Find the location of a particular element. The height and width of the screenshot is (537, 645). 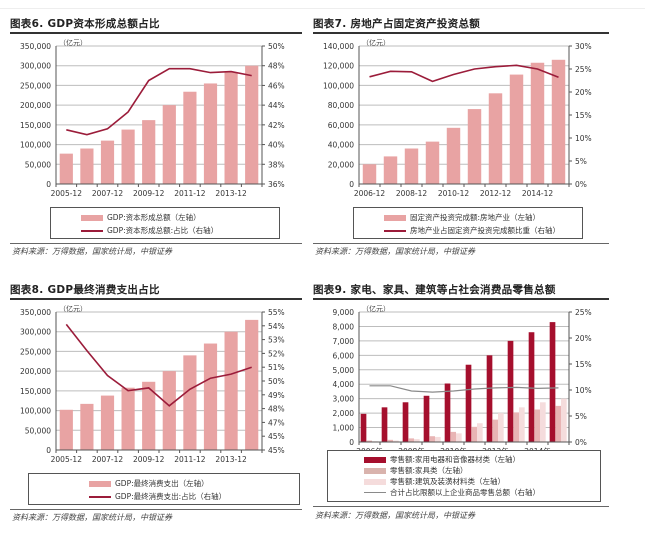

svg-text: 50,000 is located at coordinates (38, 164).